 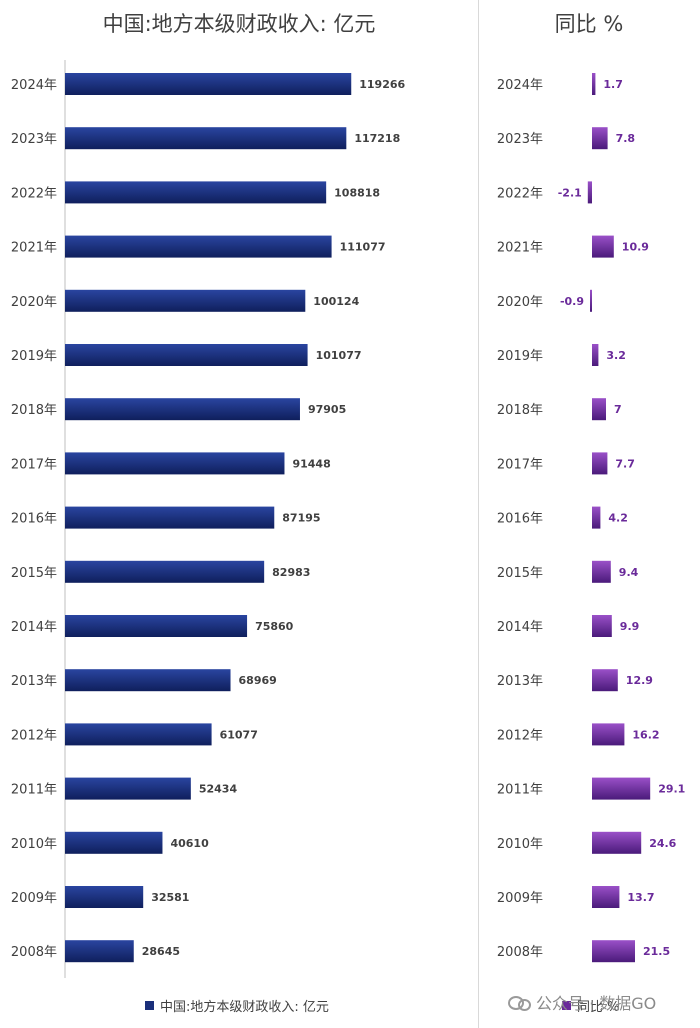 I want to click on right-category-label: 2021年, so click(x=520, y=248).